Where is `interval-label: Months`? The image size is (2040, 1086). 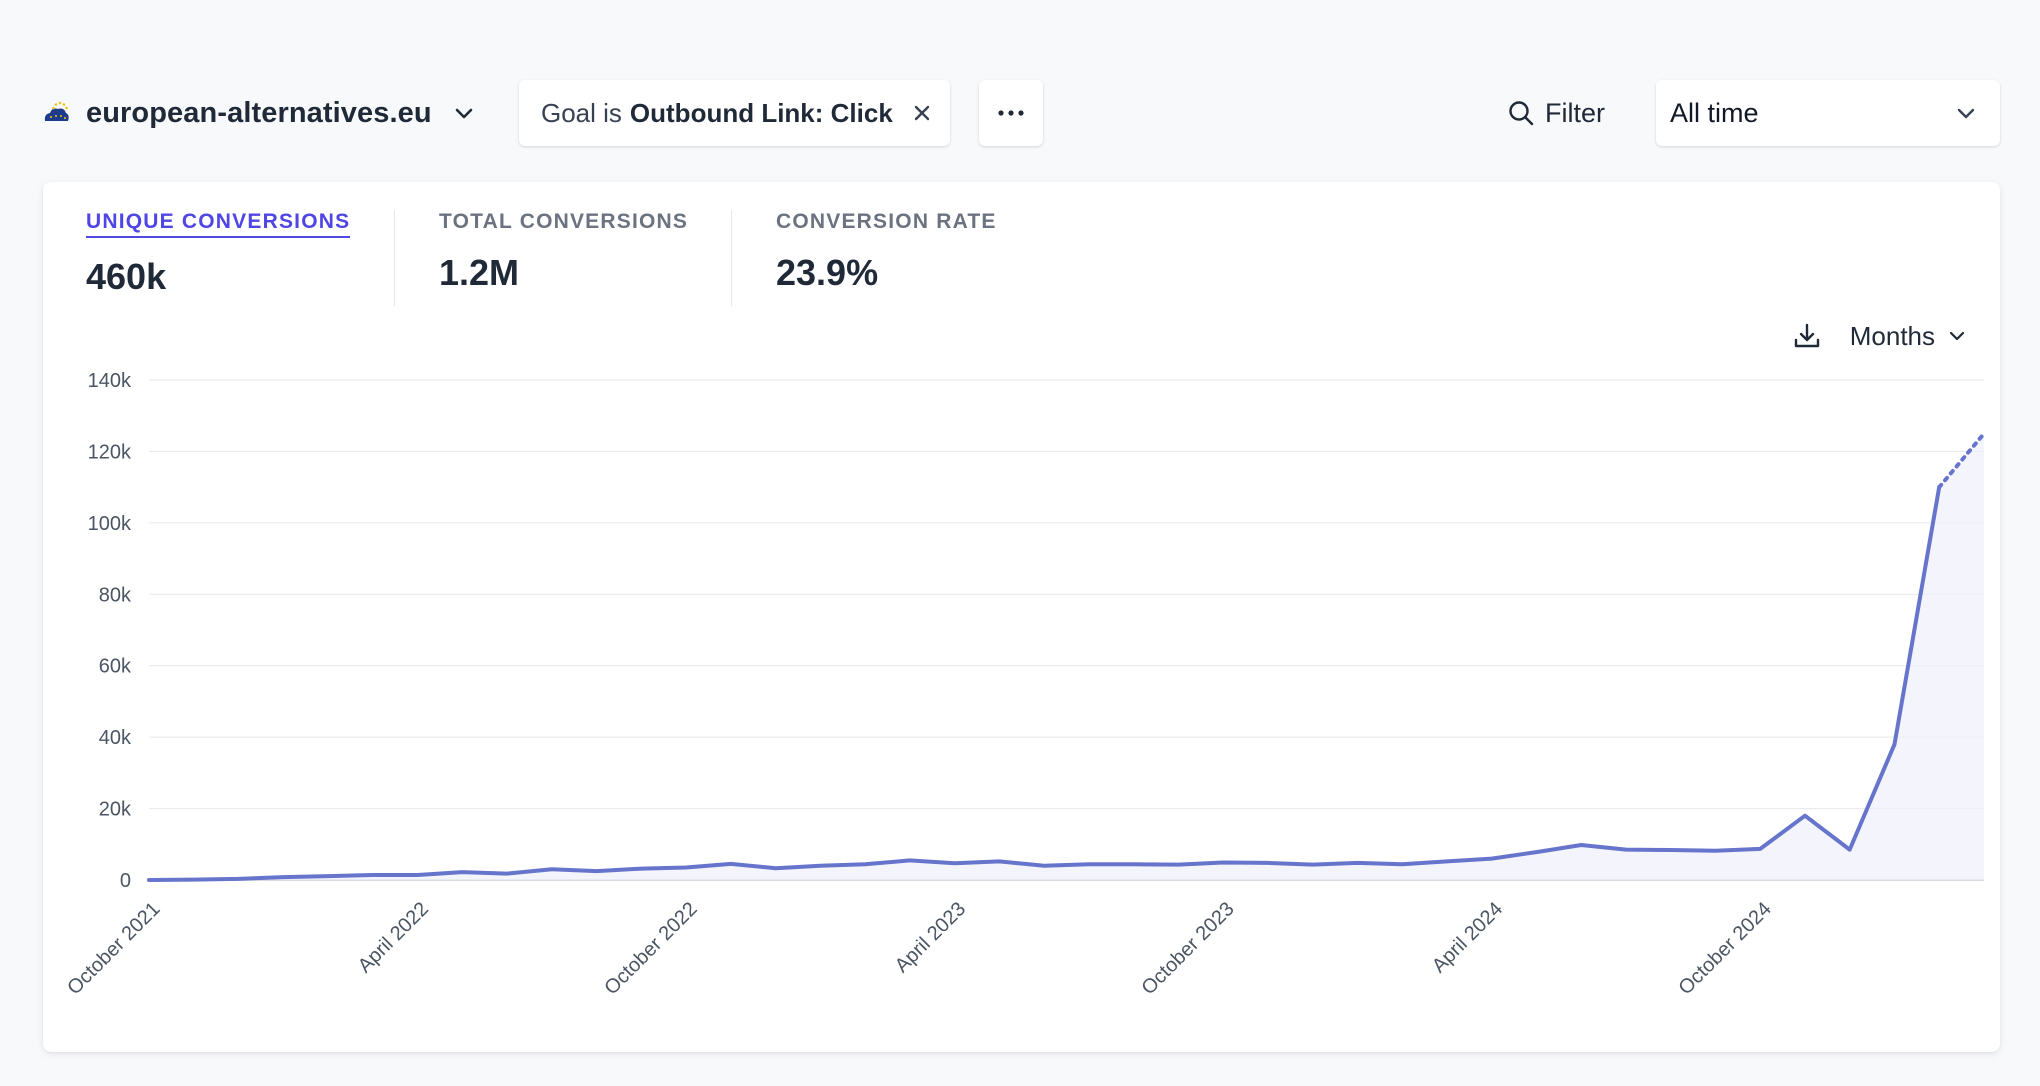 interval-label: Months is located at coordinates (1892, 335).